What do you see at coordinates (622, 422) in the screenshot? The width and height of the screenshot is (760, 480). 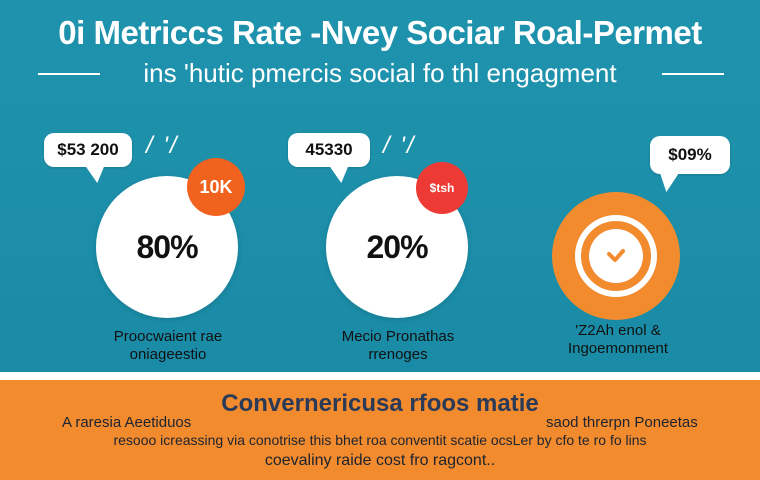 I see `footer-right-line1: saod threrpn Poneetas` at bounding box center [622, 422].